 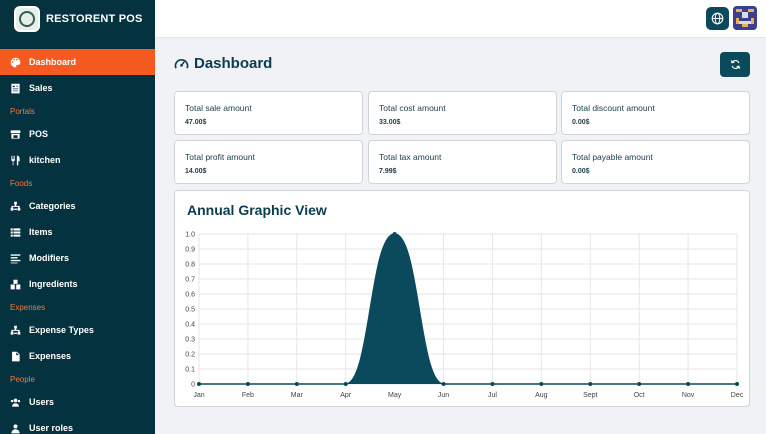 I want to click on card-value: 14.00$, so click(x=196, y=171).